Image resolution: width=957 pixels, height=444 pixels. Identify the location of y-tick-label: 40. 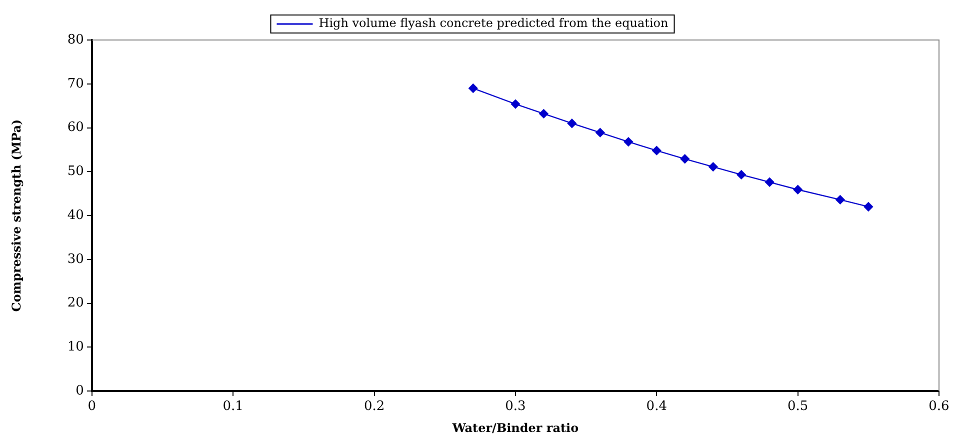
(75, 215).